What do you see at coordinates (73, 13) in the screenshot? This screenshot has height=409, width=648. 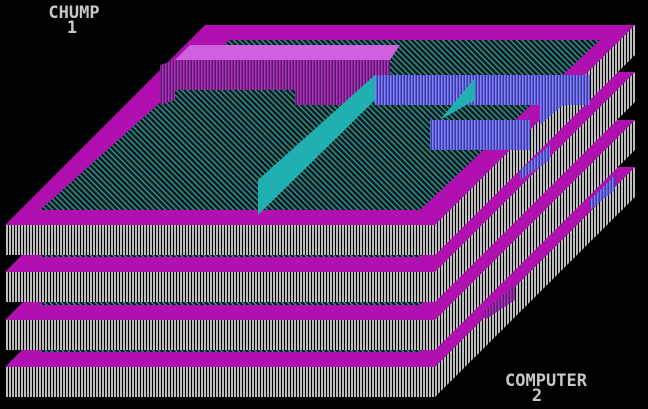 I see `player-name: CHUMP` at bounding box center [73, 13].